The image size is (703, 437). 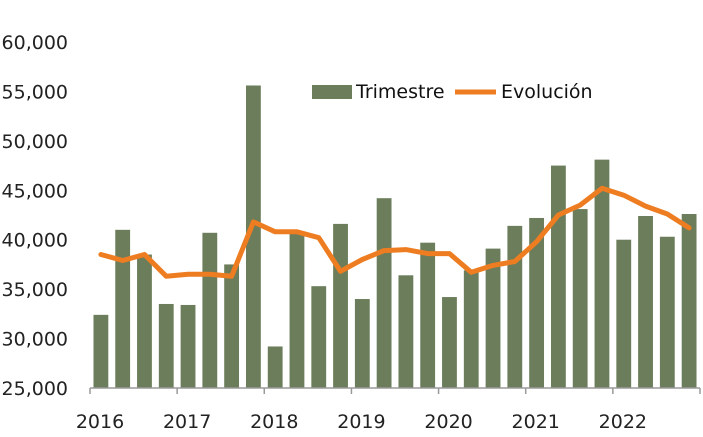 I want to click on y-tick-label: 25,000, so click(x=35, y=389).